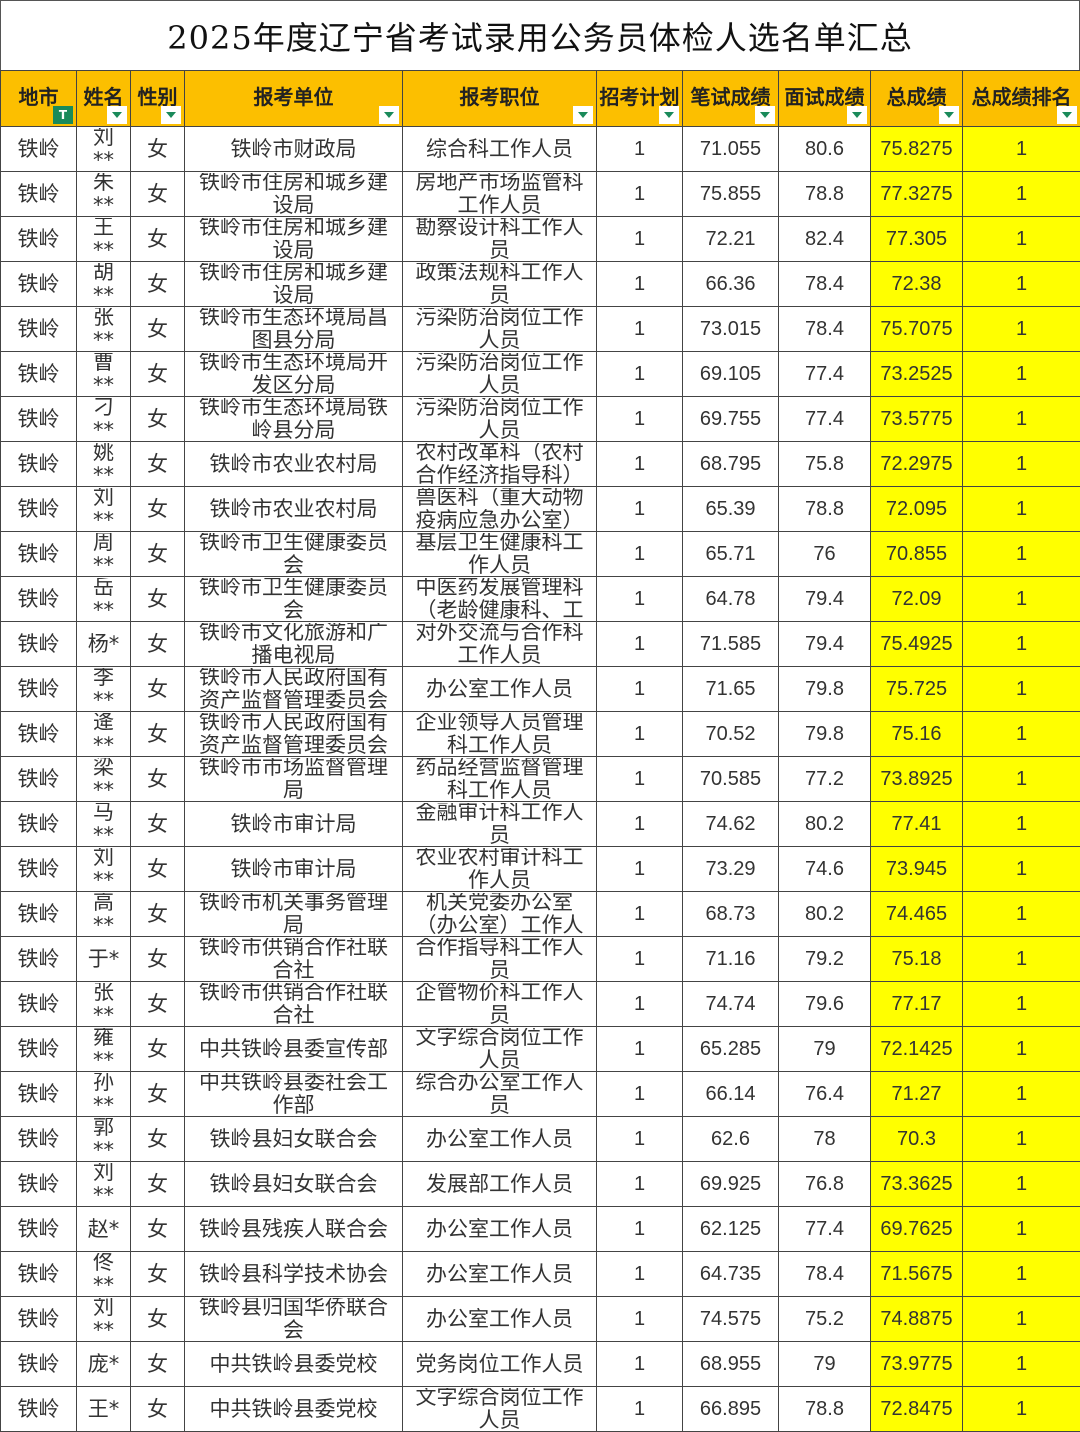  Describe the element at coordinates (500, 1049) in the screenshot. I see `cell-position: 文字综合岗位工作人员` at that location.